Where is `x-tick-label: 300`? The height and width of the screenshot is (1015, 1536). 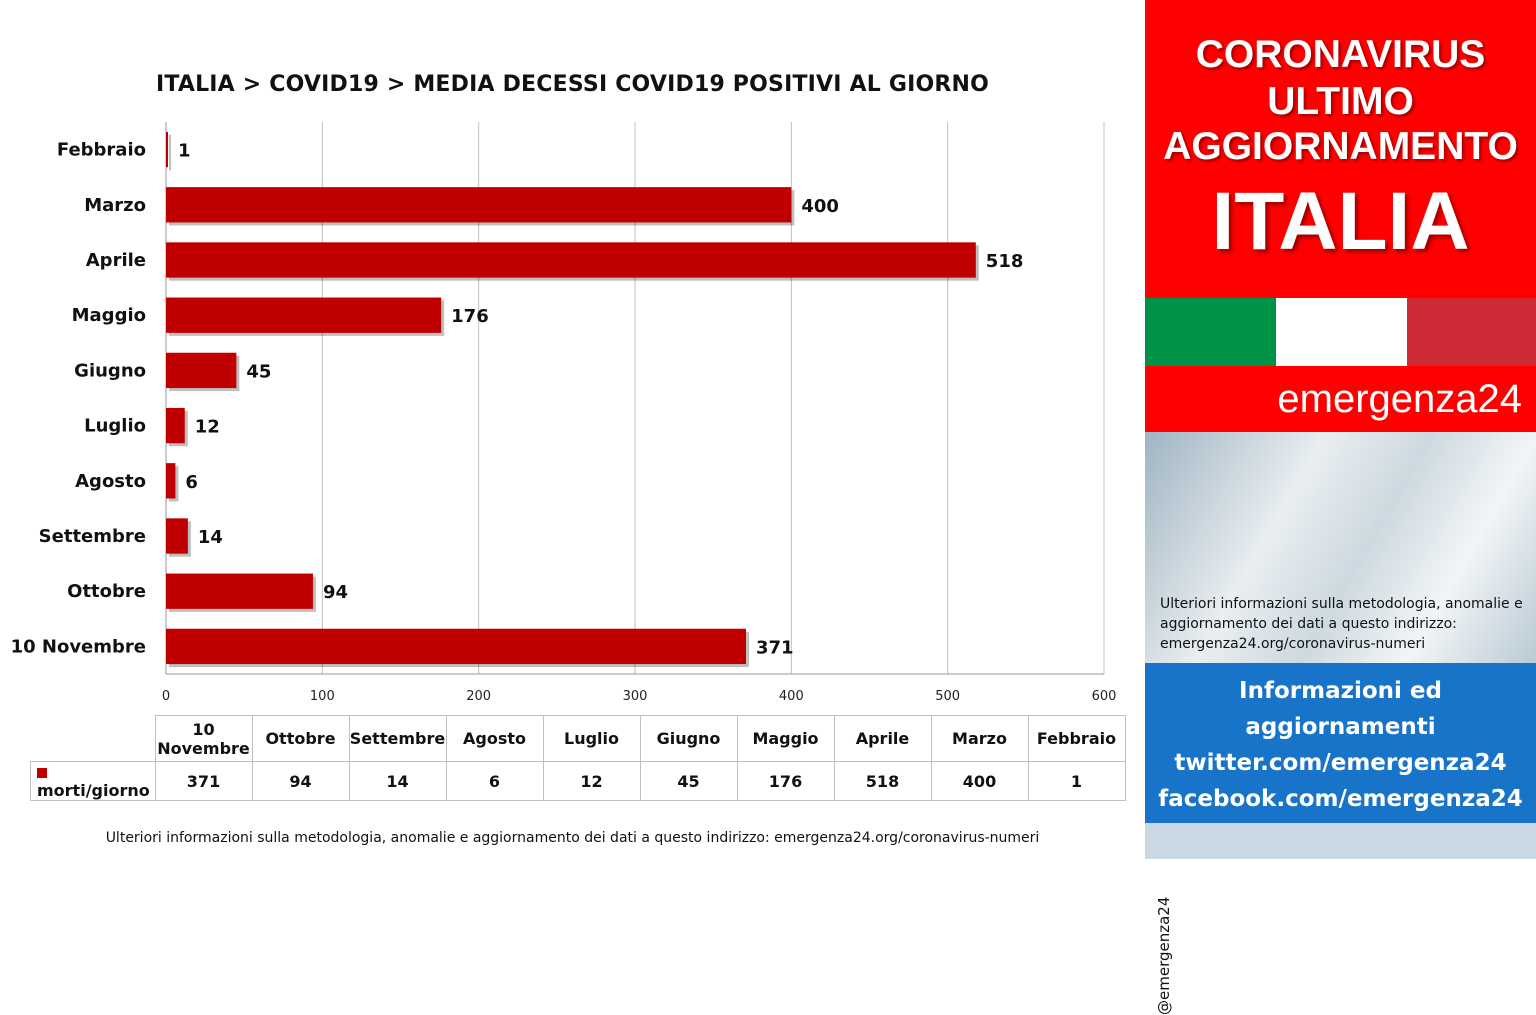
x-tick-label: 300 is located at coordinates (635, 696).